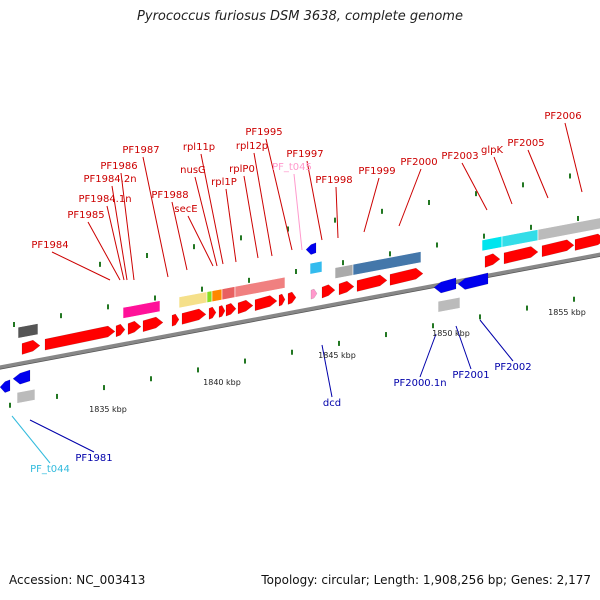 The image size is (600, 600). I want to click on feature-bar-magenta, so click(141, 309).